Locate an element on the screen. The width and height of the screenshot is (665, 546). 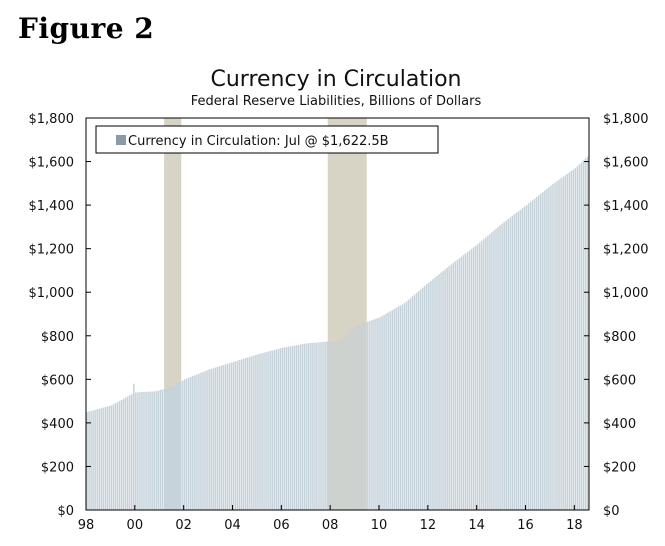
x-tick-label: 12 is located at coordinates (428, 525).